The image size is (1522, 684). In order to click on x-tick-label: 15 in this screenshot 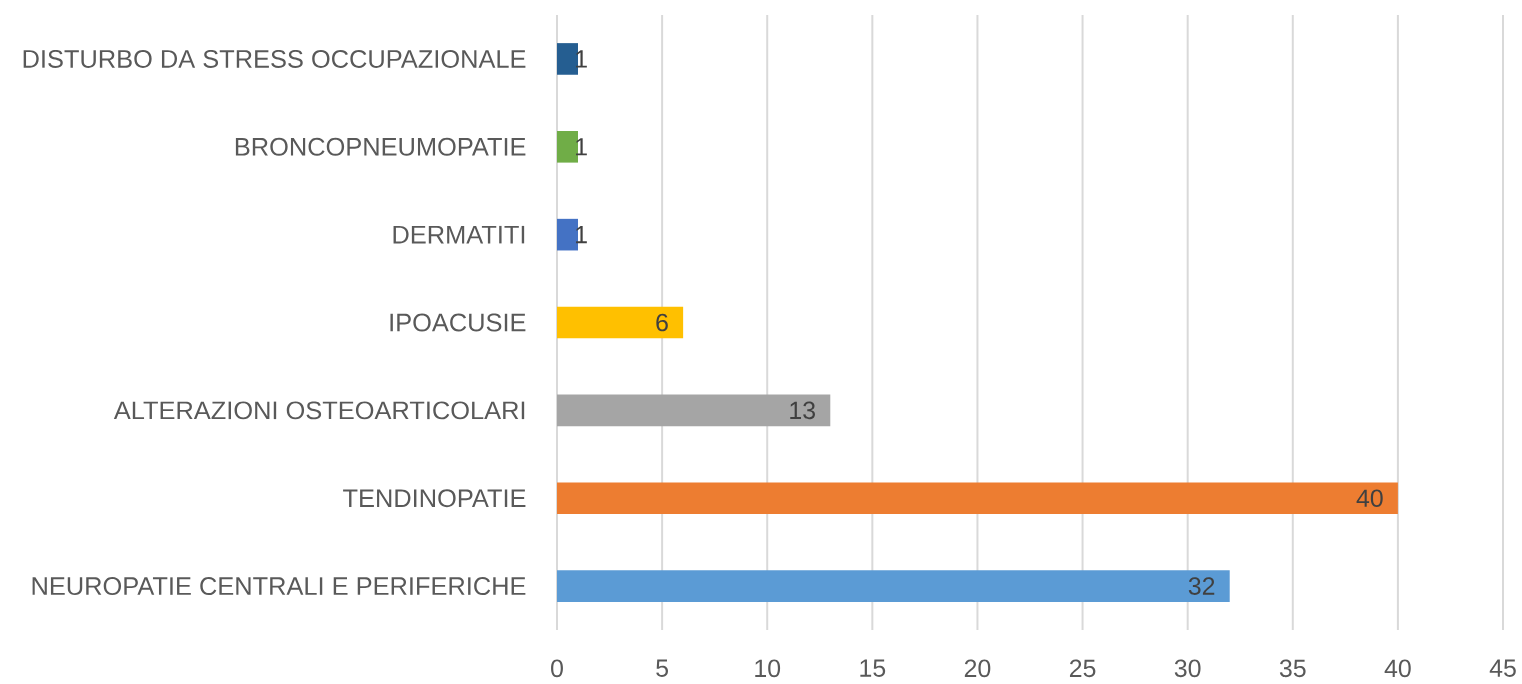, I will do `click(873, 668)`.